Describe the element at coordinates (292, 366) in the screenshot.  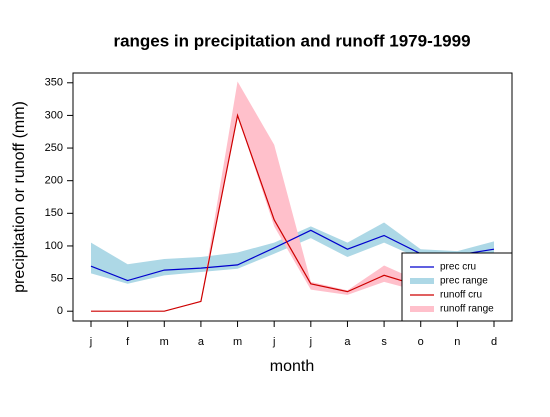
I see `x-axis-label: month` at that location.